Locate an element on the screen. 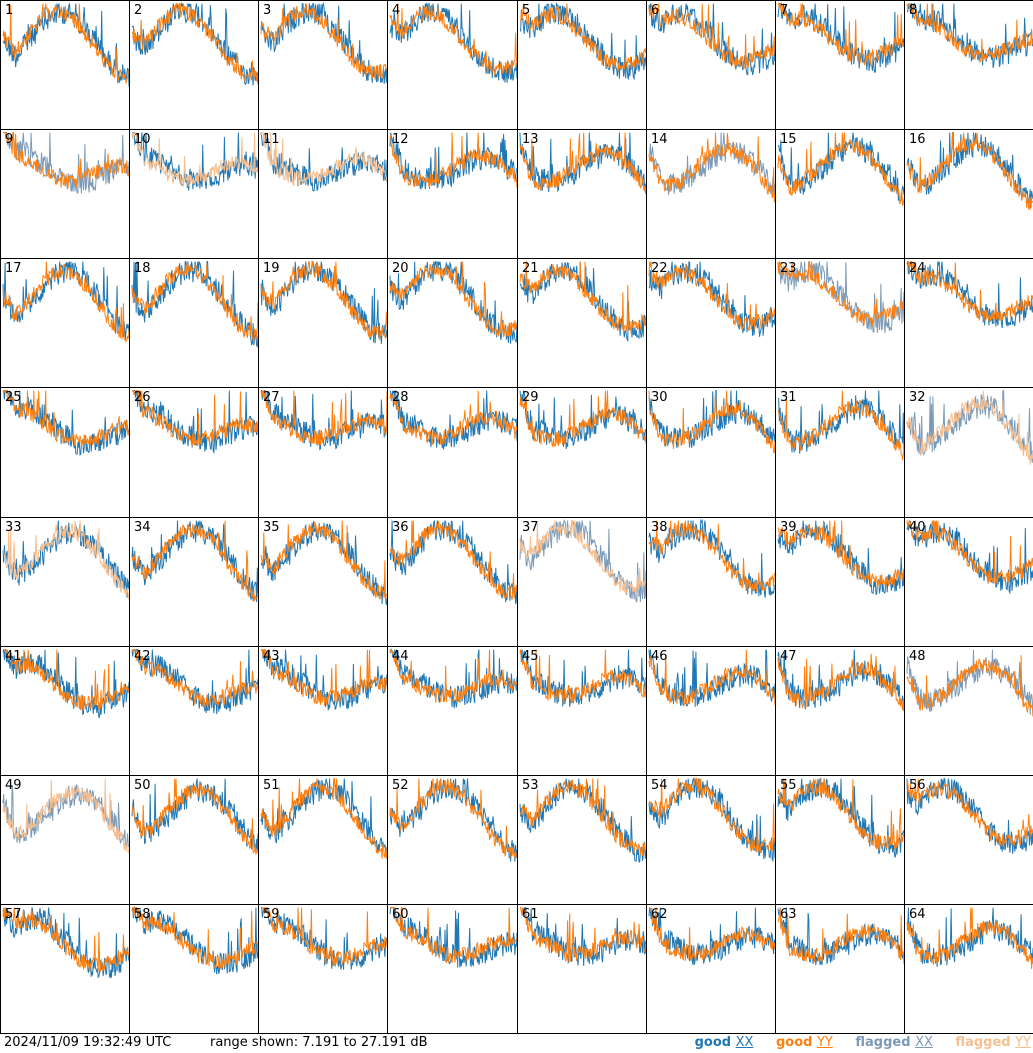  spectrum-tile-38: 38 is located at coordinates (711, 582).